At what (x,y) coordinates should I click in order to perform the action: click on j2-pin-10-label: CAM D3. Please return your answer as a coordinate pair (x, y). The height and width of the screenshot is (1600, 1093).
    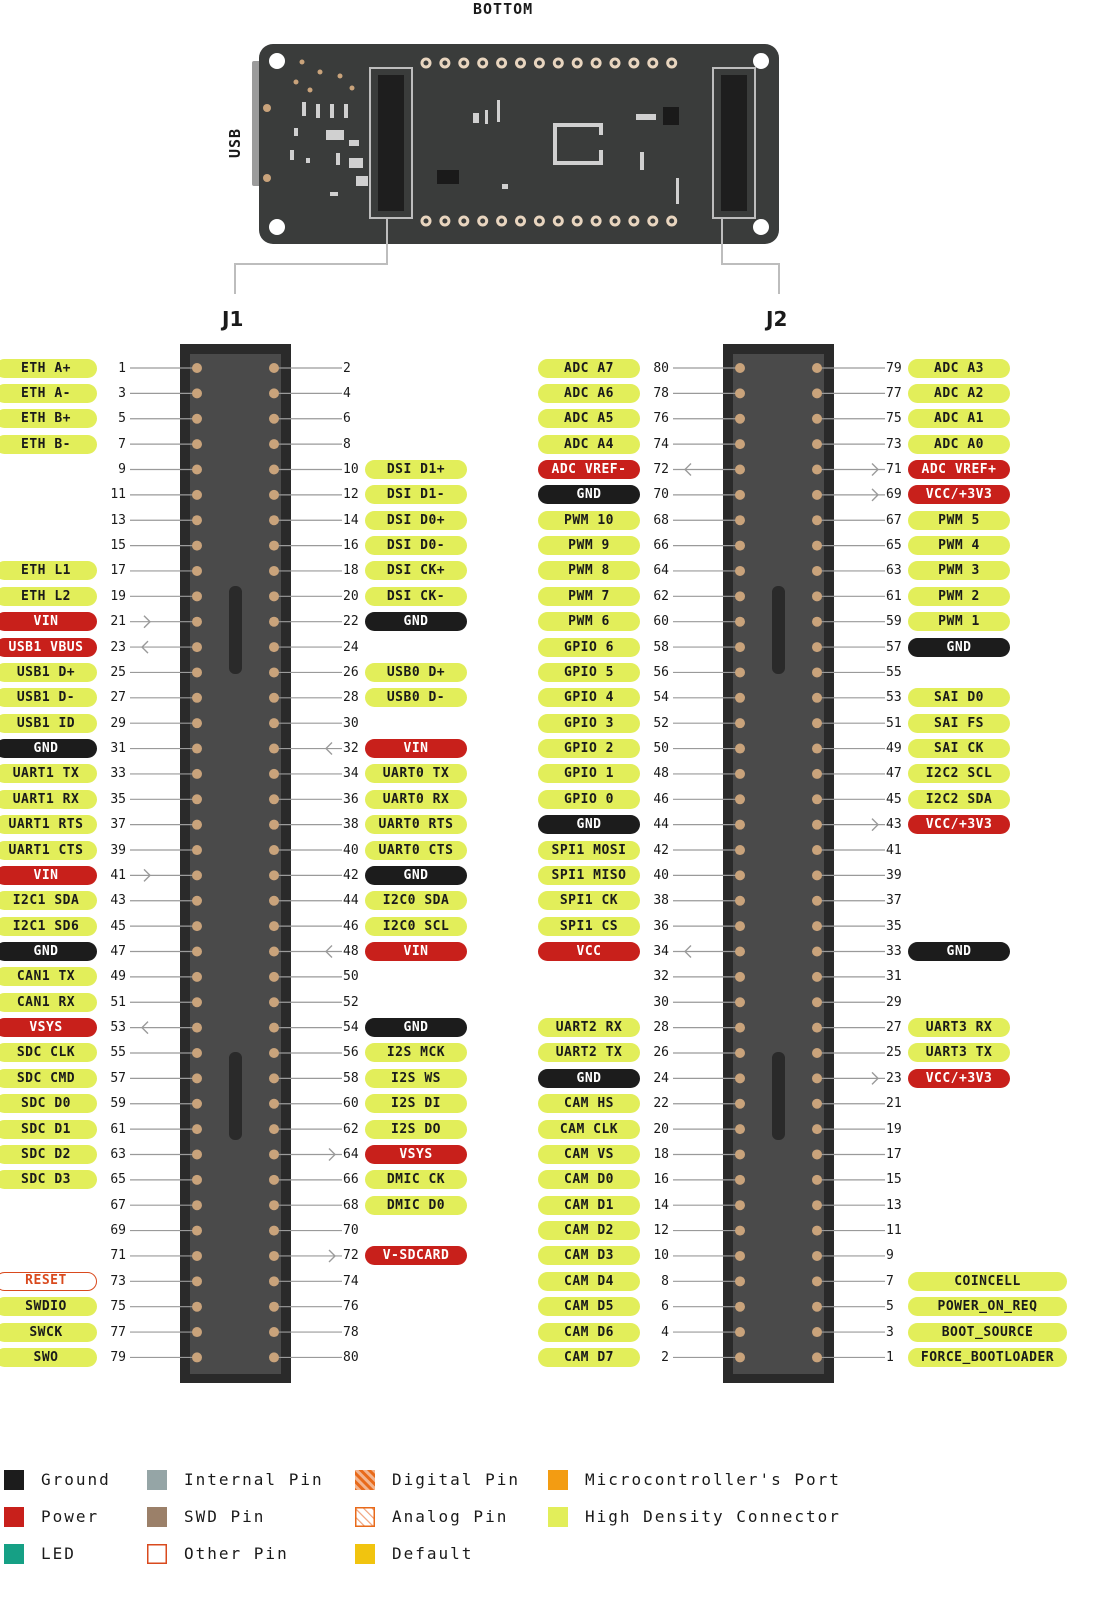
    Looking at the image, I should click on (589, 1256).